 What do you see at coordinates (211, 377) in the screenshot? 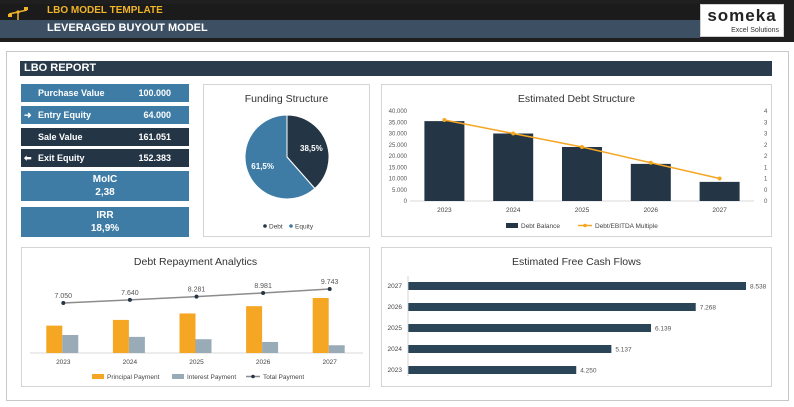
I see `legend-label: Interest Payment` at bounding box center [211, 377].